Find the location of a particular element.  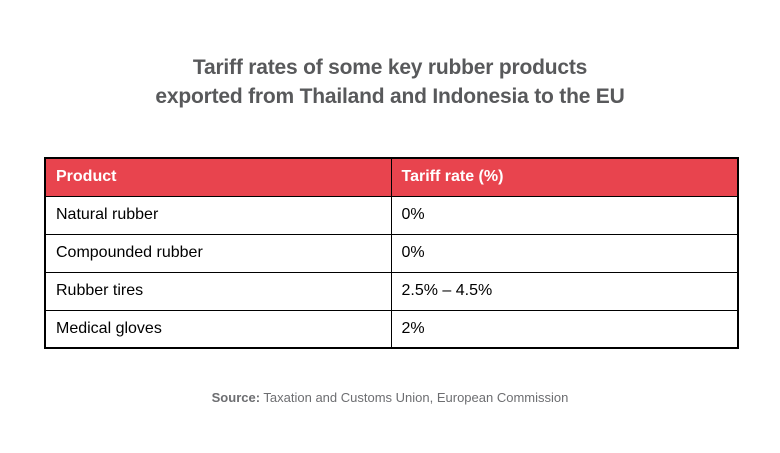

product-cell: Medical gloves is located at coordinates (218, 329).